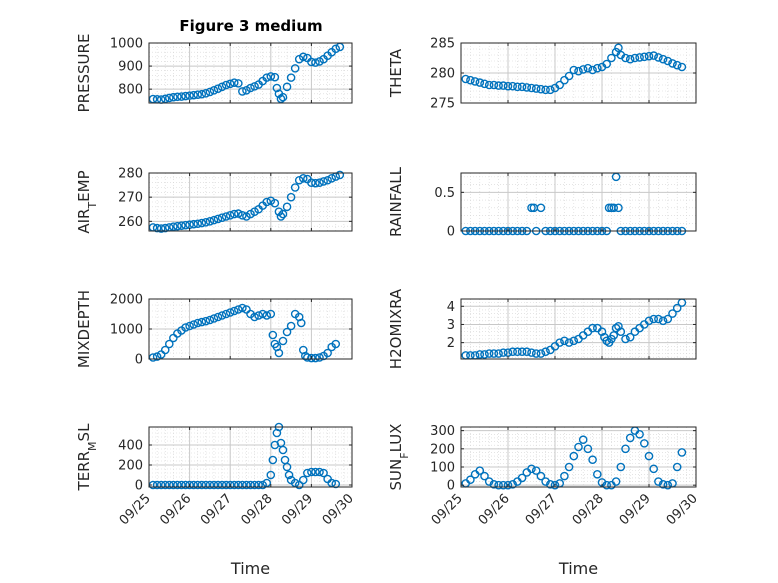 The image size is (778, 583). What do you see at coordinates (87, 201) in the screenshot?
I see `y-axis-label: AIRTEMP` at bounding box center [87, 201].